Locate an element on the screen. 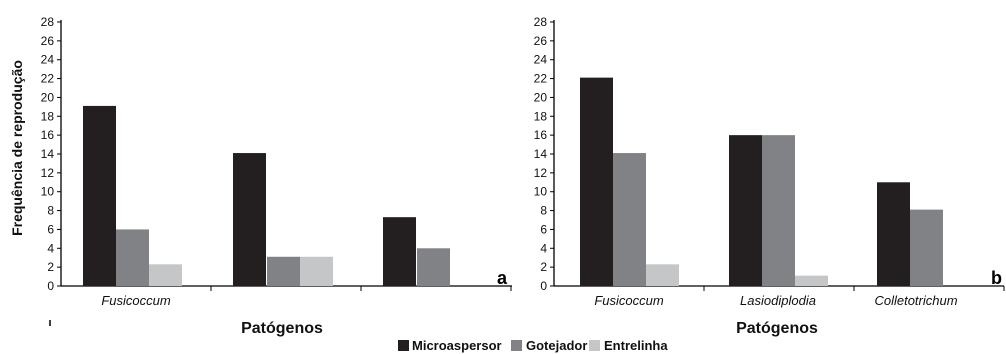 This screenshot has height=354, width=1006. category-label: Lasiodiplodia is located at coordinates (778, 300).